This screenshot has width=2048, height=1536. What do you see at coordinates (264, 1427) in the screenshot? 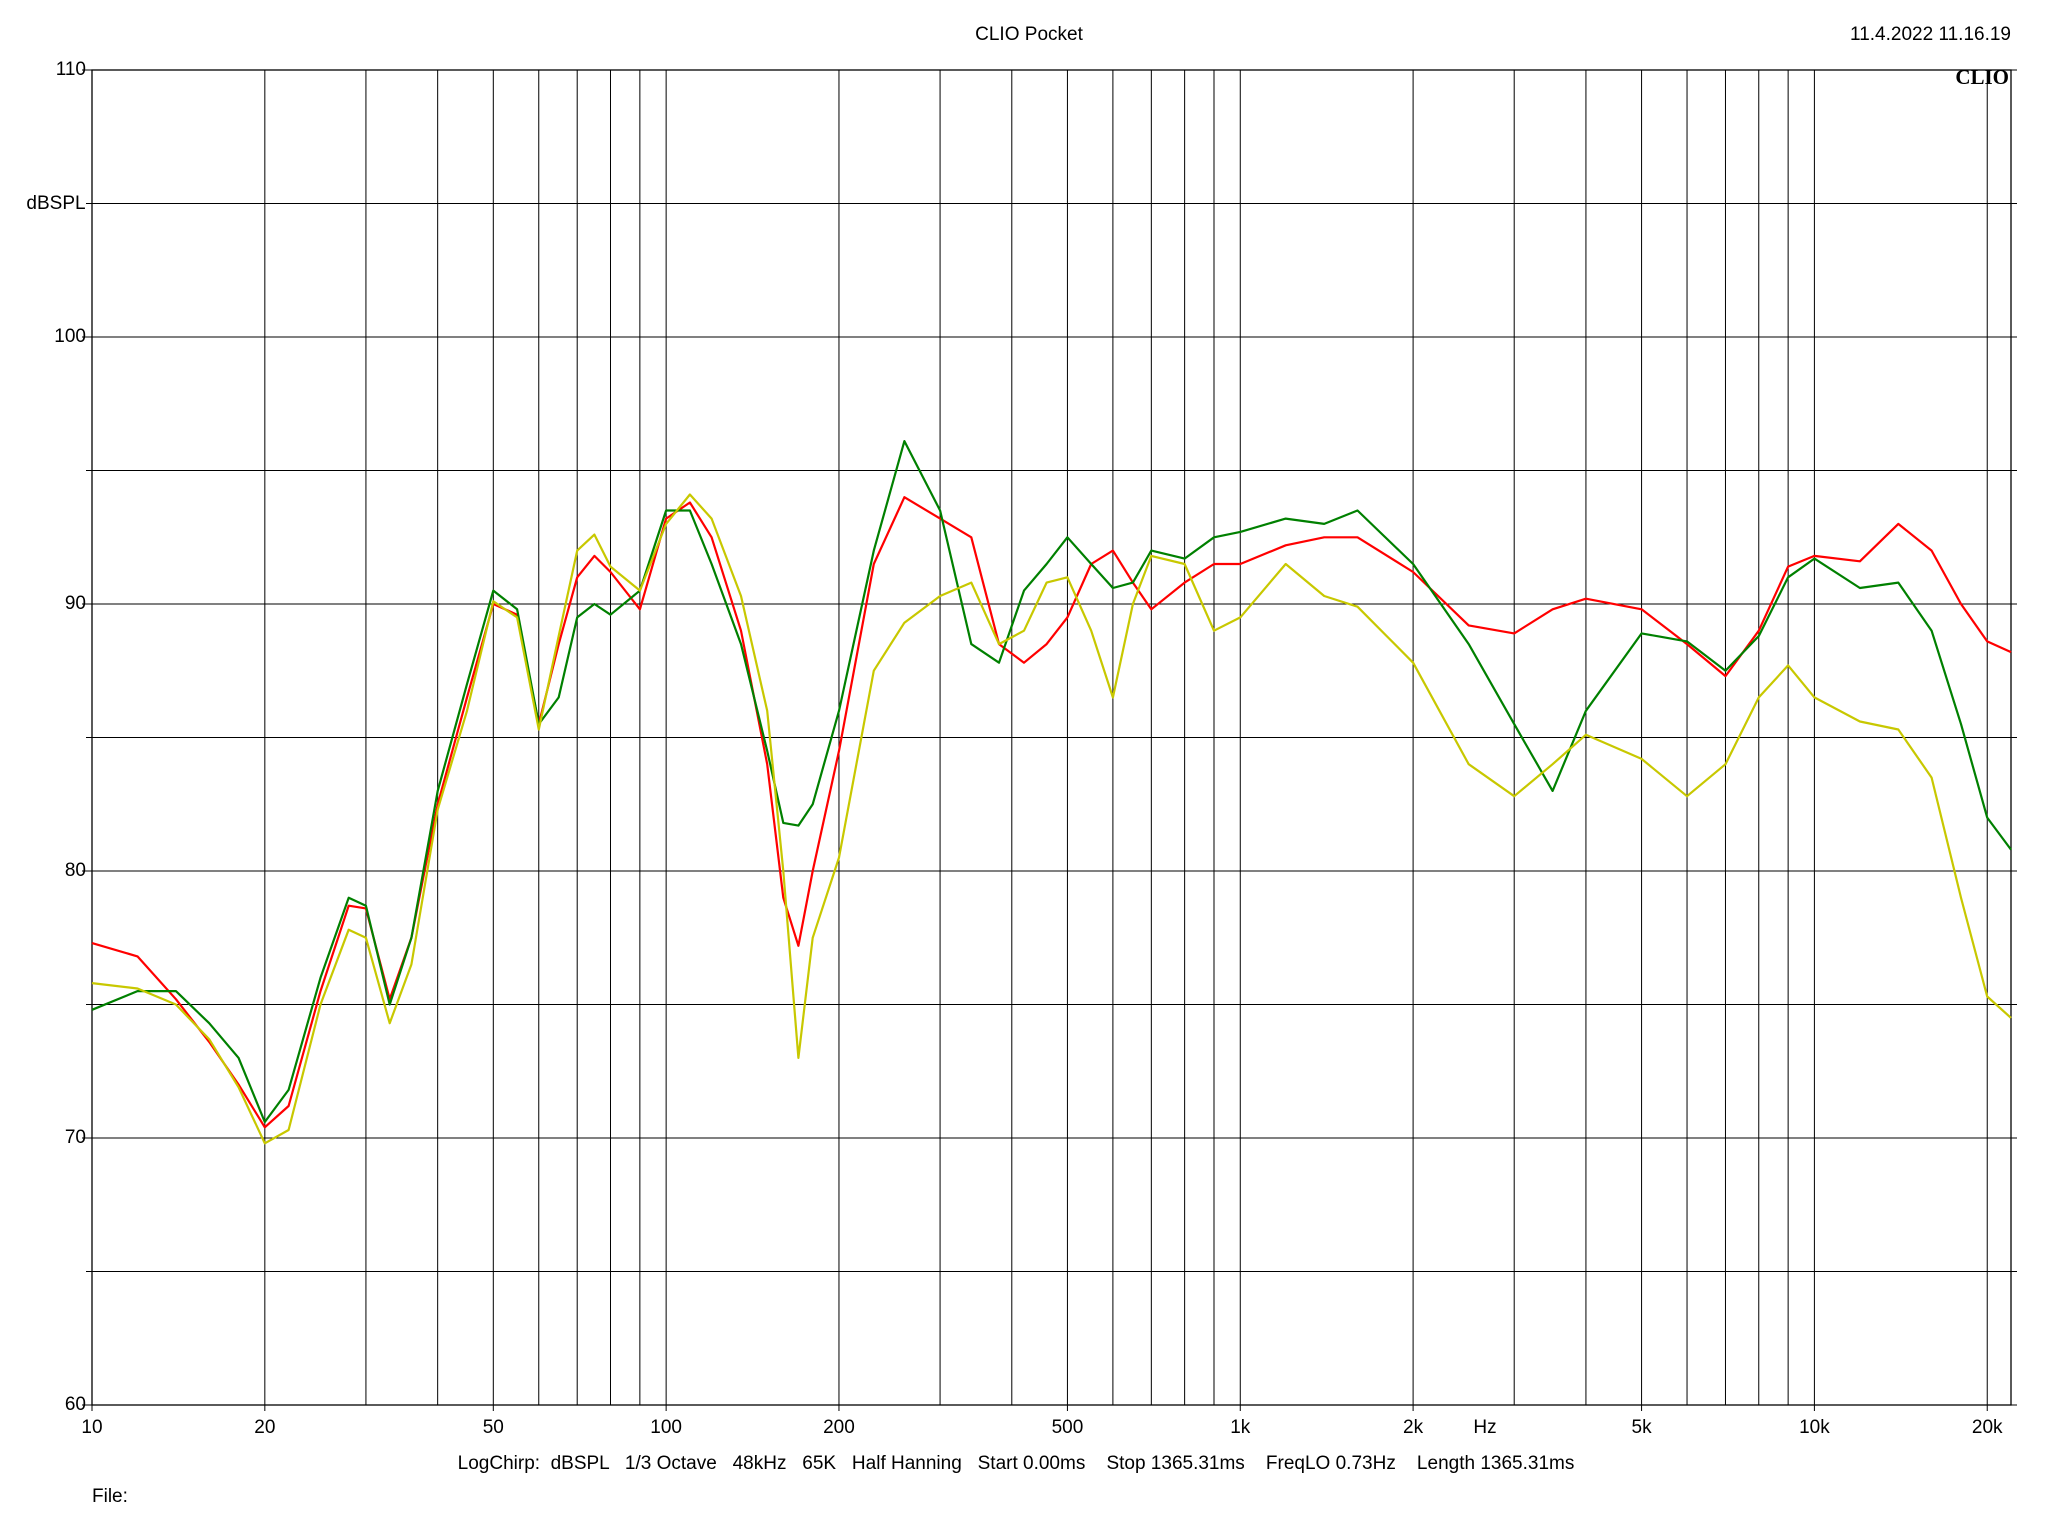
I see `x-tick-label: 20` at bounding box center [264, 1427].